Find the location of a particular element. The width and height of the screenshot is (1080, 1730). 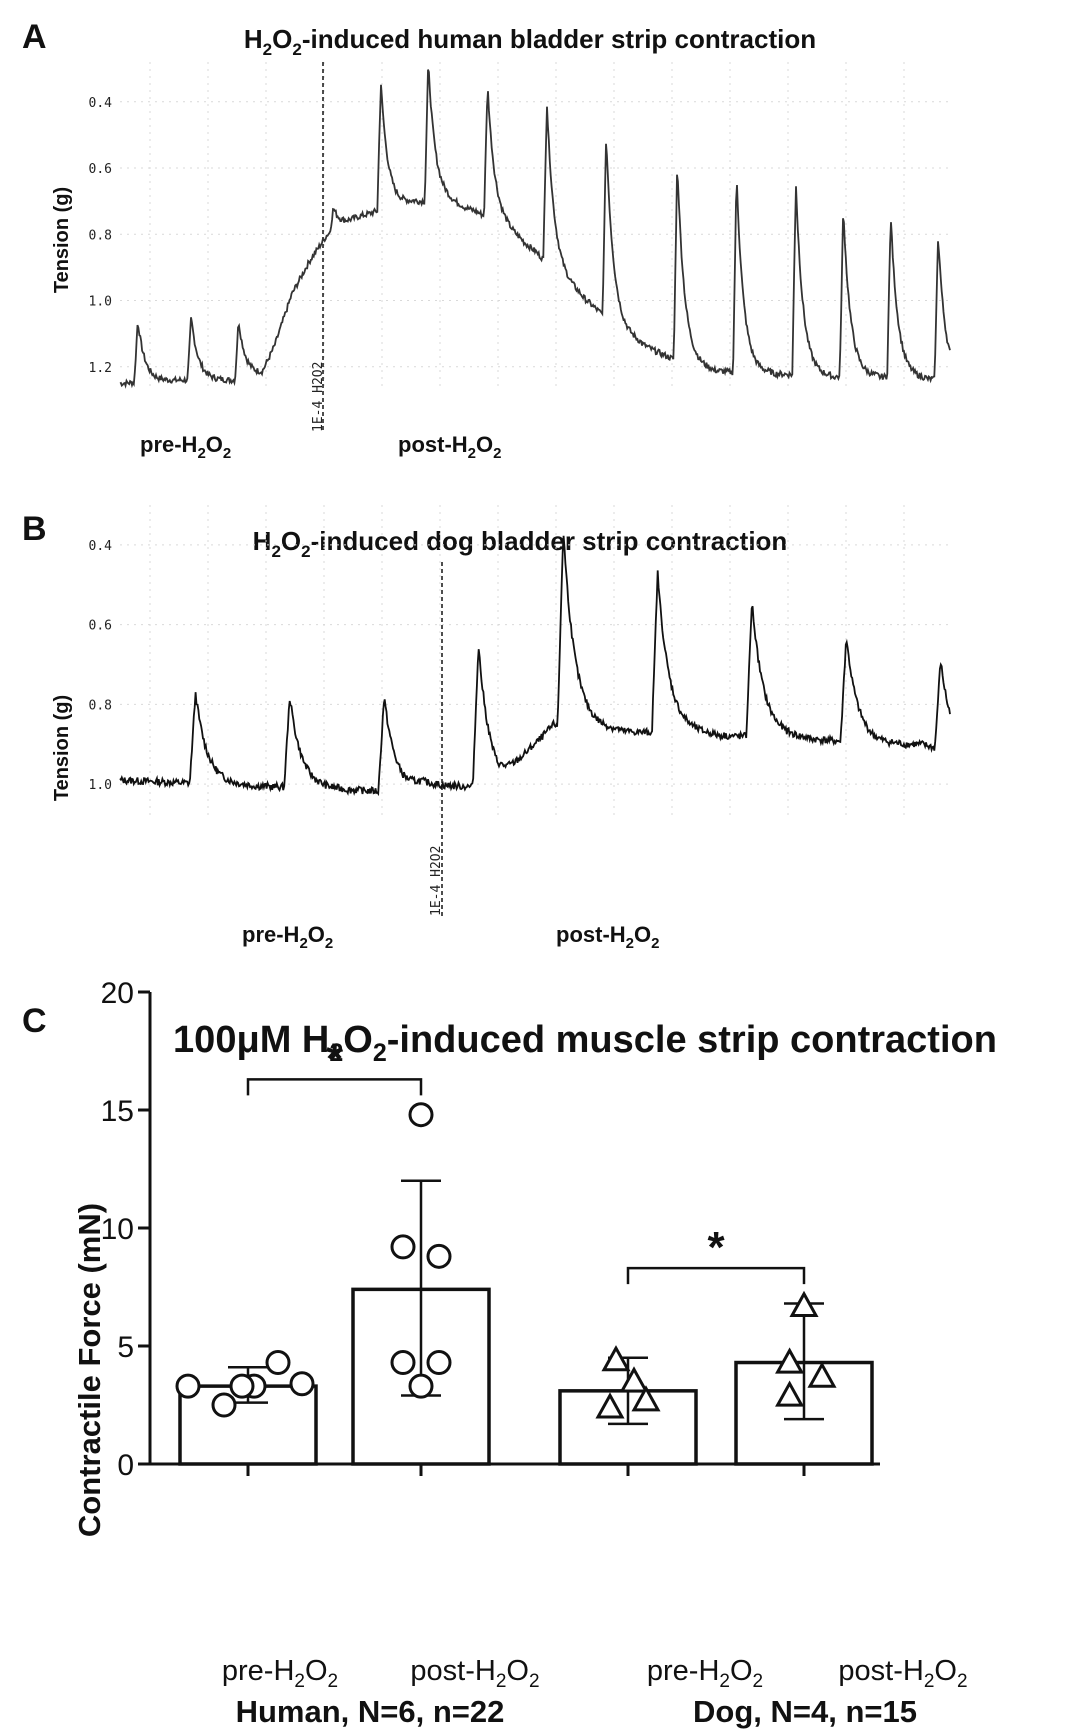

c-y-tick-label: 15 is located at coordinates (117, 1111).